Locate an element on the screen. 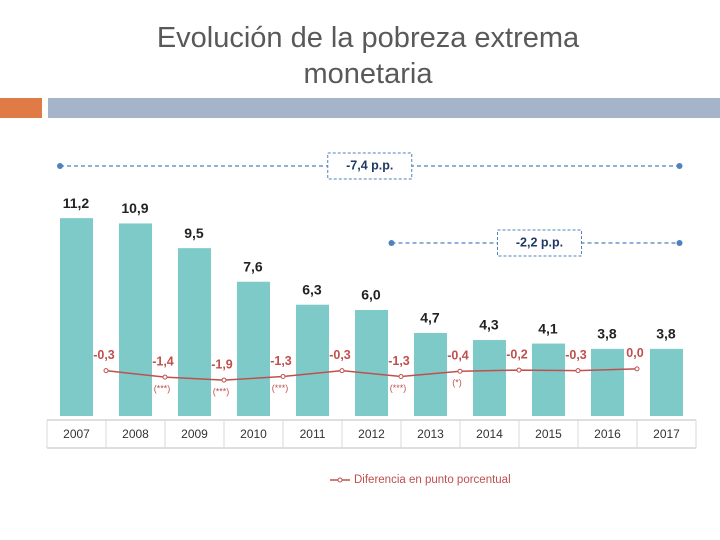 The height and width of the screenshot is (540, 720). x-tick-label: 2016 is located at coordinates (607, 434).